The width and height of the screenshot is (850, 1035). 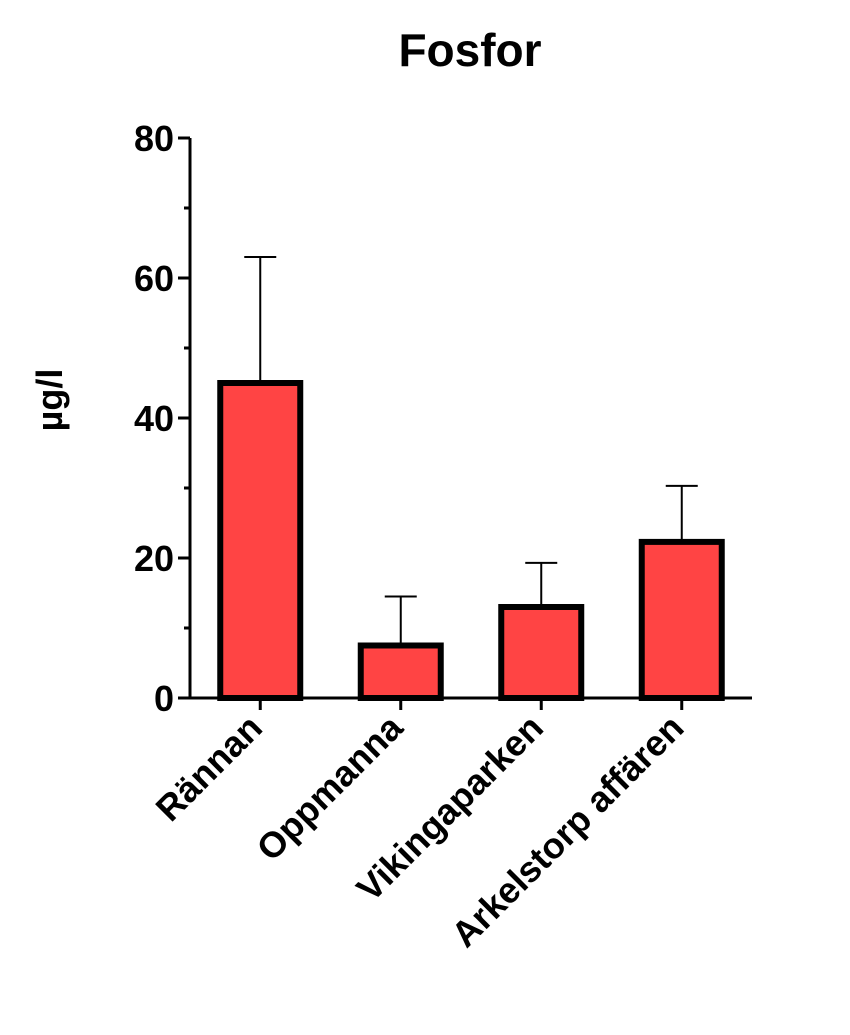 What do you see at coordinates (154, 138) in the screenshot?
I see `y-tick-label: 80` at bounding box center [154, 138].